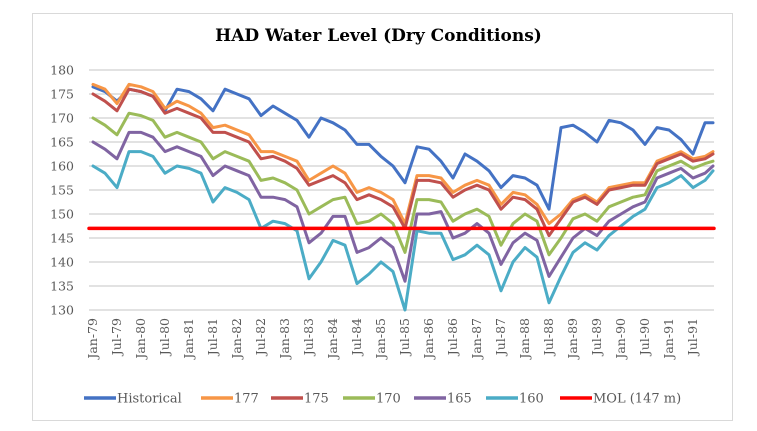 Image resolution: width=757 pixels, height=431 pixels. I want to click on x-tick-label: Jul-83, so click(308, 337).